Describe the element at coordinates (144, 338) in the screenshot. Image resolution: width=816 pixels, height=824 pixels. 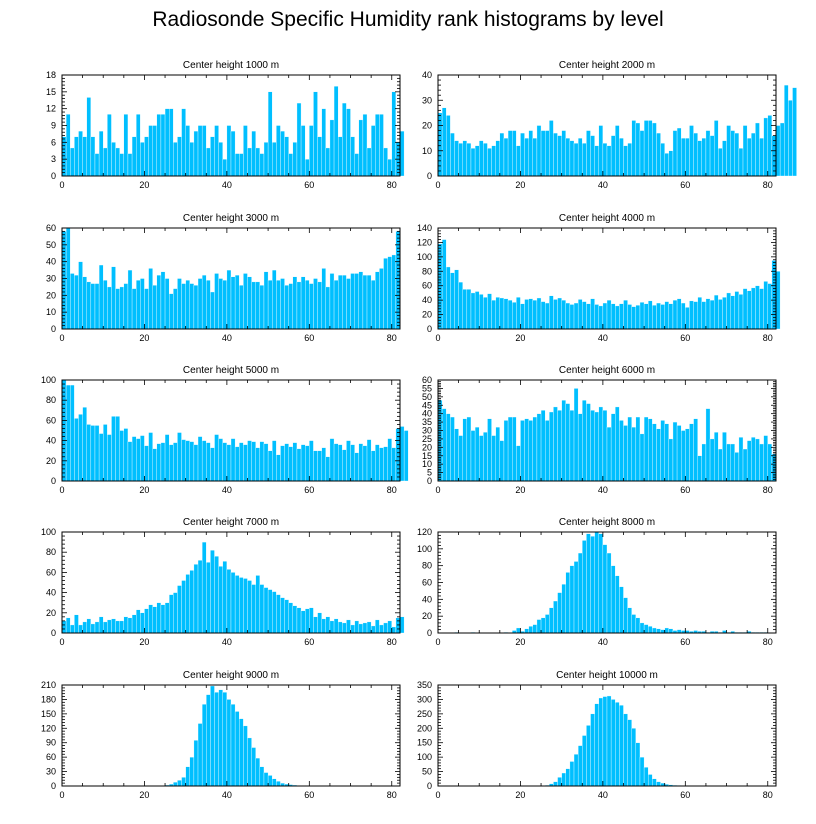
I see `x-tick-label: 20` at that location.